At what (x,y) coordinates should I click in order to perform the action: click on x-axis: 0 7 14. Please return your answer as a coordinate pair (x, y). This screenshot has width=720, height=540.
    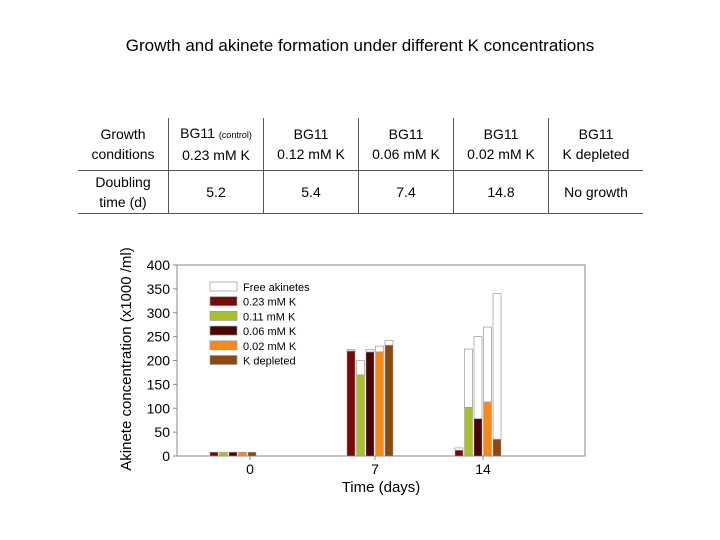
    Looking at the image, I should click on (368, 466).